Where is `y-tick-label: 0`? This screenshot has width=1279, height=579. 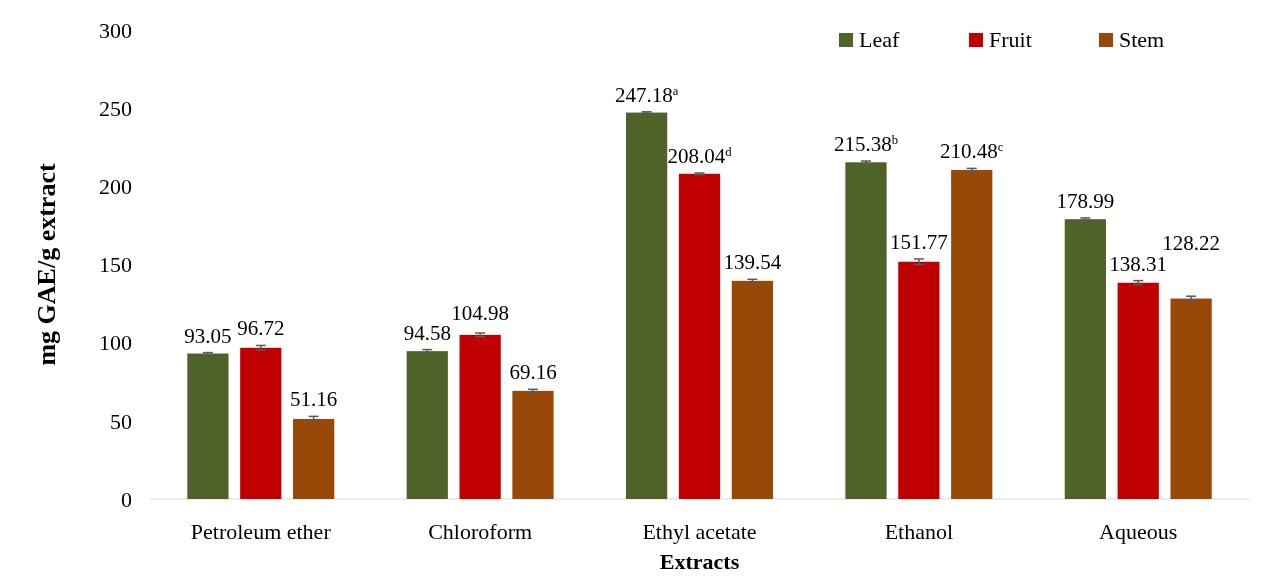 y-tick-label: 0 is located at coordinates (126, 499).